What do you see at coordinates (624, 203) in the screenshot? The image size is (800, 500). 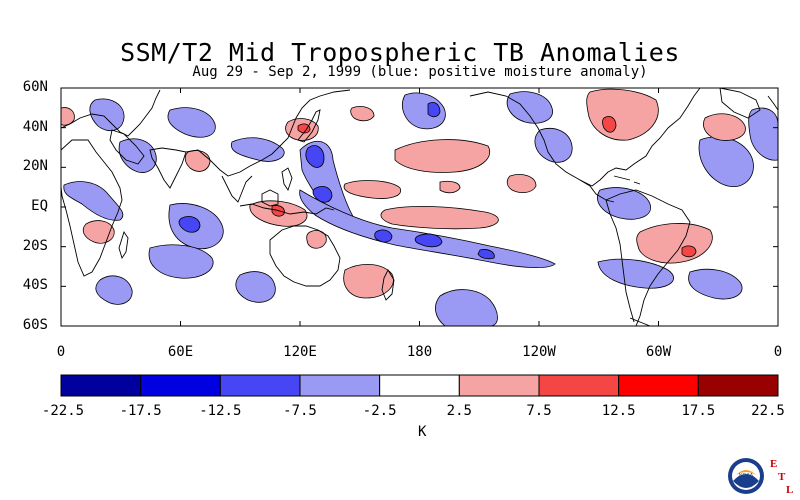 I see `blue-region-south-america-north` at bounding box center [624, 203].